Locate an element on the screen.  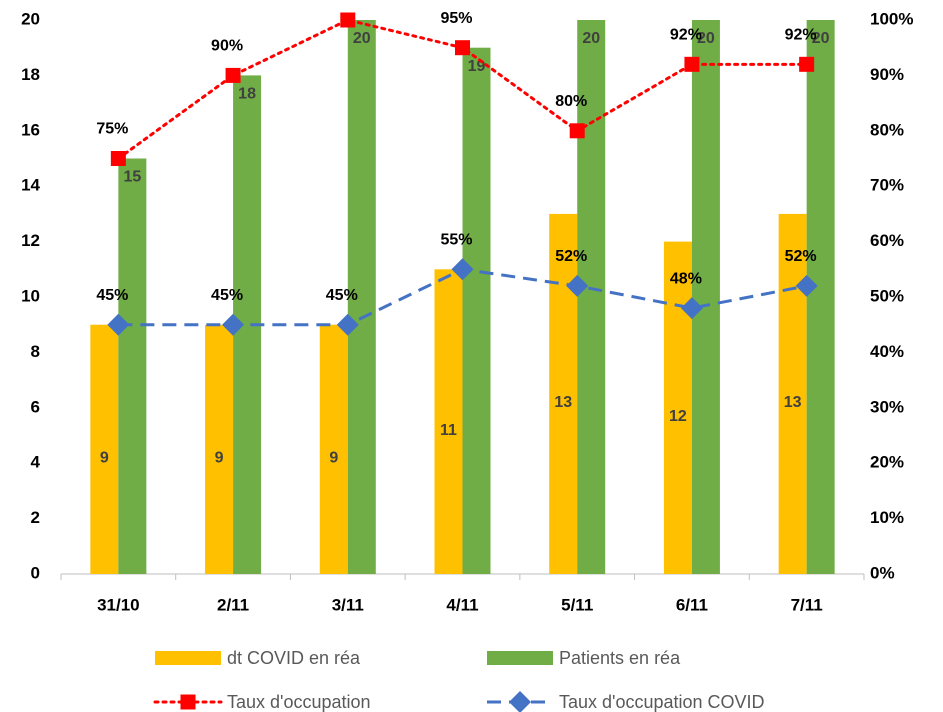
x-tick-label: 4/11 is located at coordinates (462, 604).